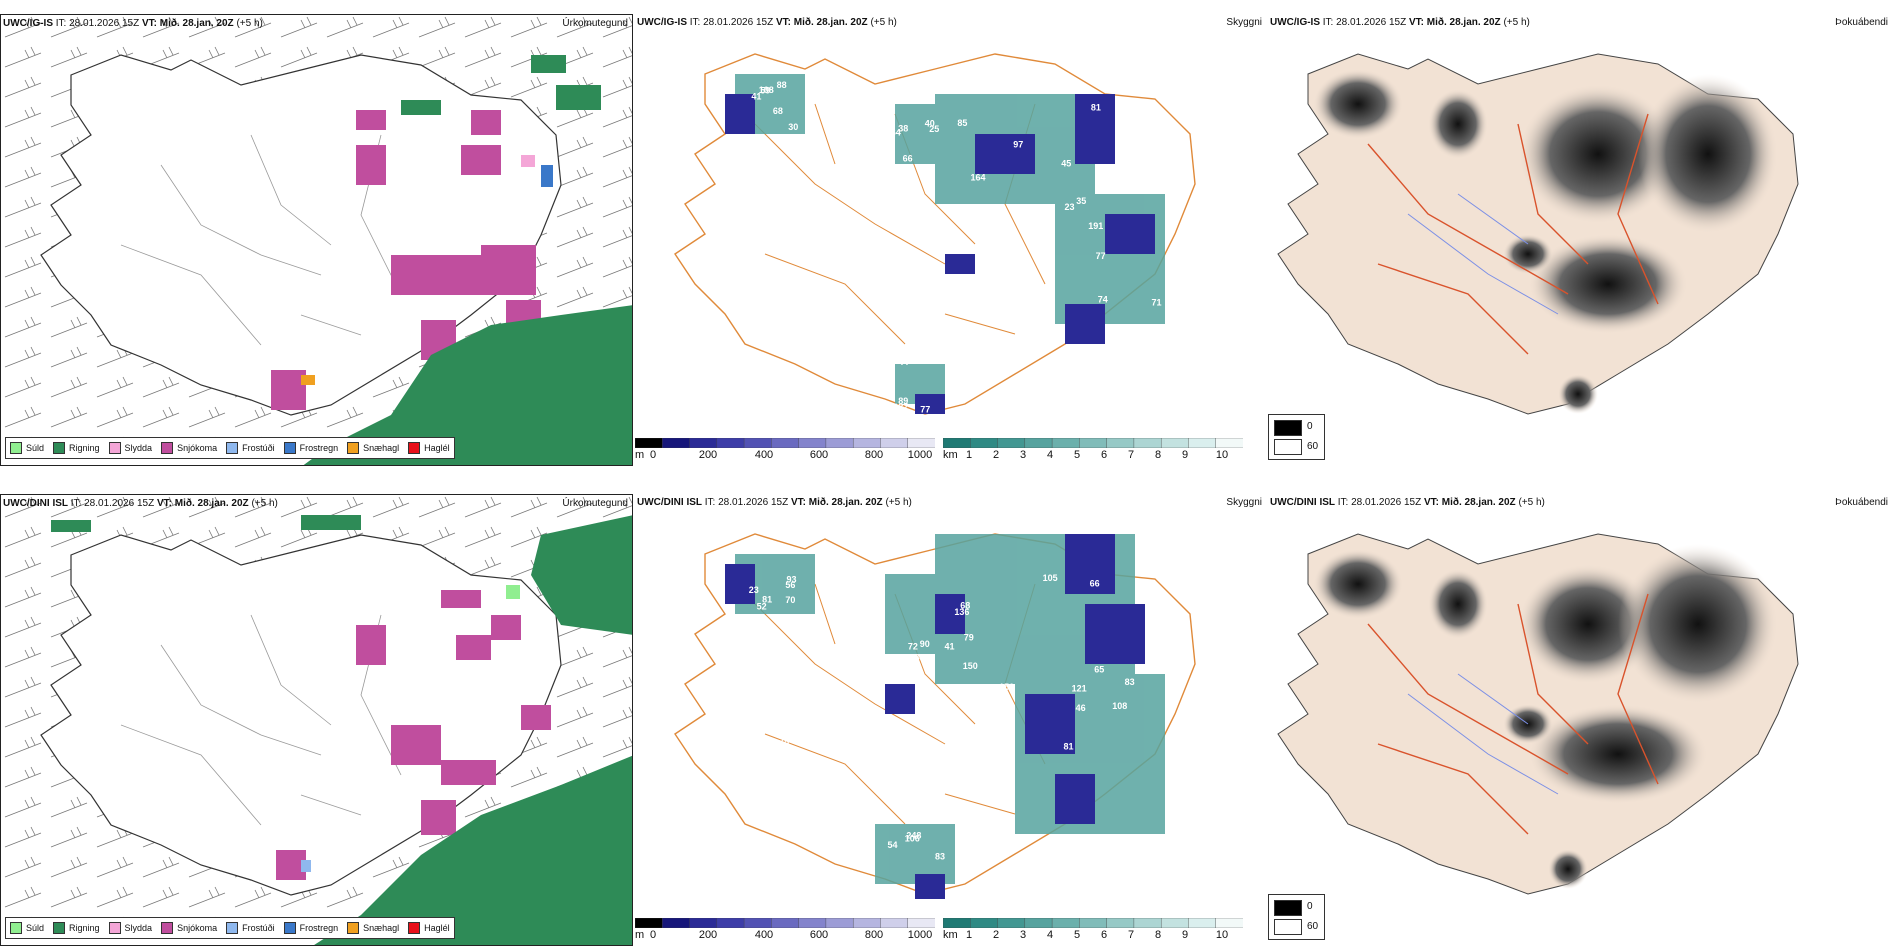 The height and width of the screenshot is (950, 1900). What do you see at coordinates (414, 928) in the screenshot?
I see `swatch-hail` at bounding box center [414, 928].